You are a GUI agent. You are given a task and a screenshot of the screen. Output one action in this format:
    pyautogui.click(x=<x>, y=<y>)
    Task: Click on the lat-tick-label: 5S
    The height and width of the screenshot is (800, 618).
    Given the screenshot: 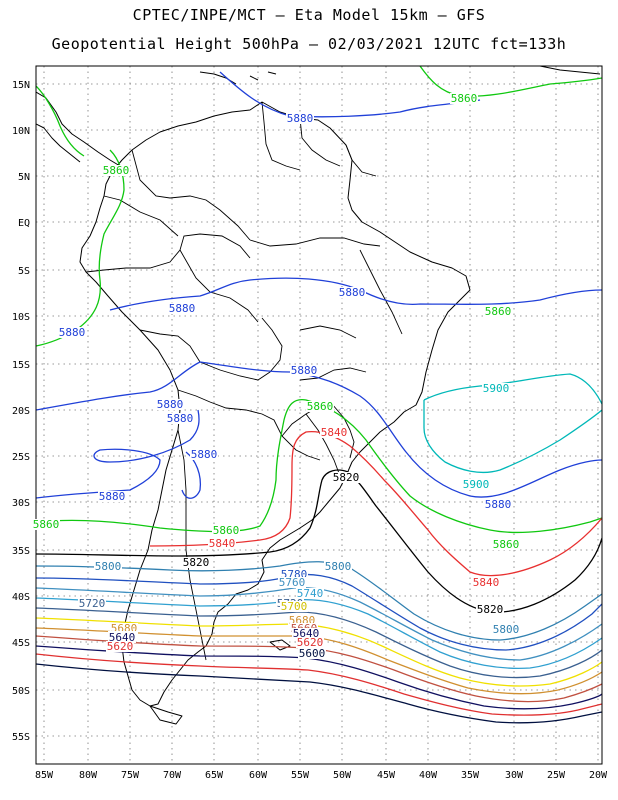 What is the action you would take?
    pyautogui.click(x=24, y=271)
    